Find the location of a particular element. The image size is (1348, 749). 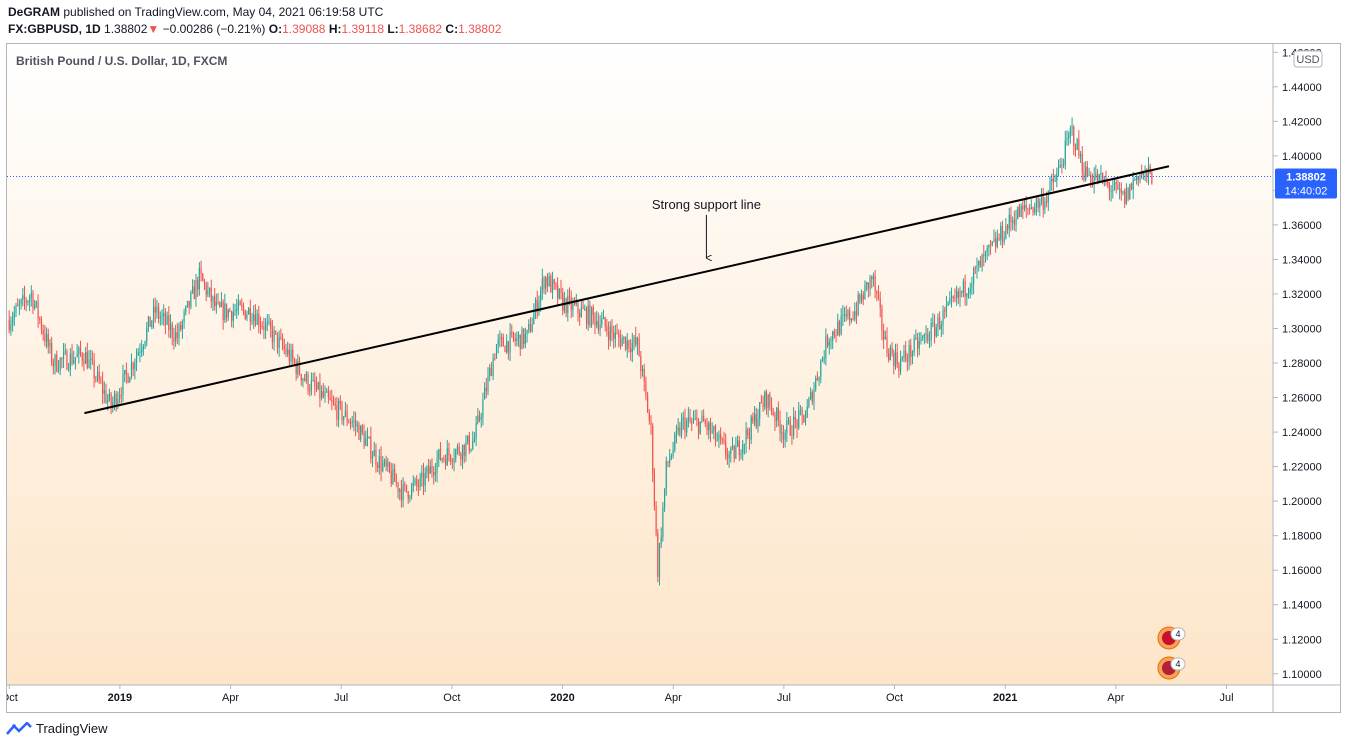

price-tick-label: 1.36000 is located at coordinates (1302, 226).